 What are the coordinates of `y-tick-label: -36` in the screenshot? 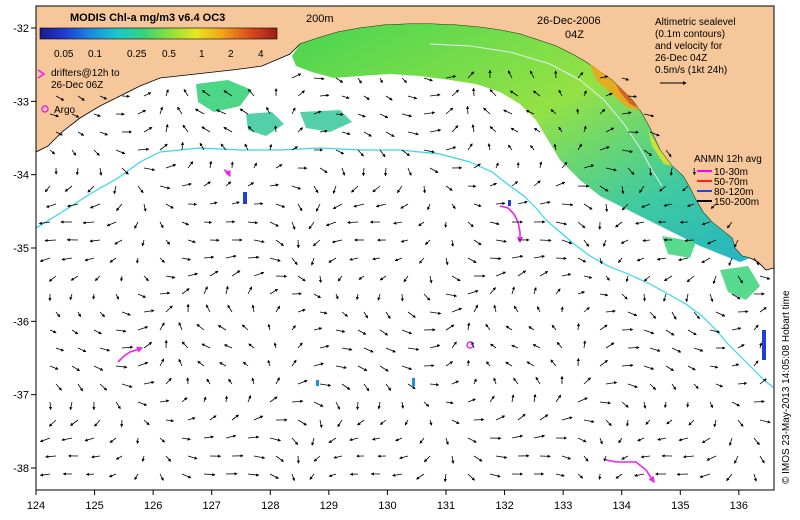 It's located at (21, 322).